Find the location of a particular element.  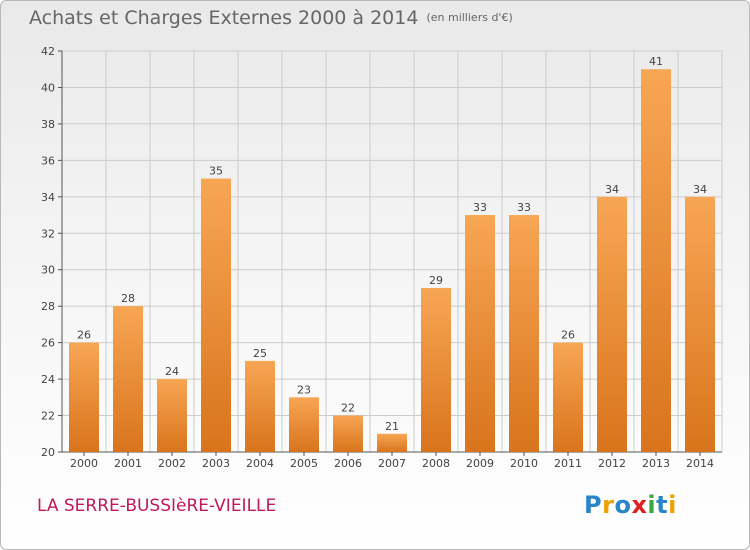

bar-2007 is located at coordinates (392, 442).